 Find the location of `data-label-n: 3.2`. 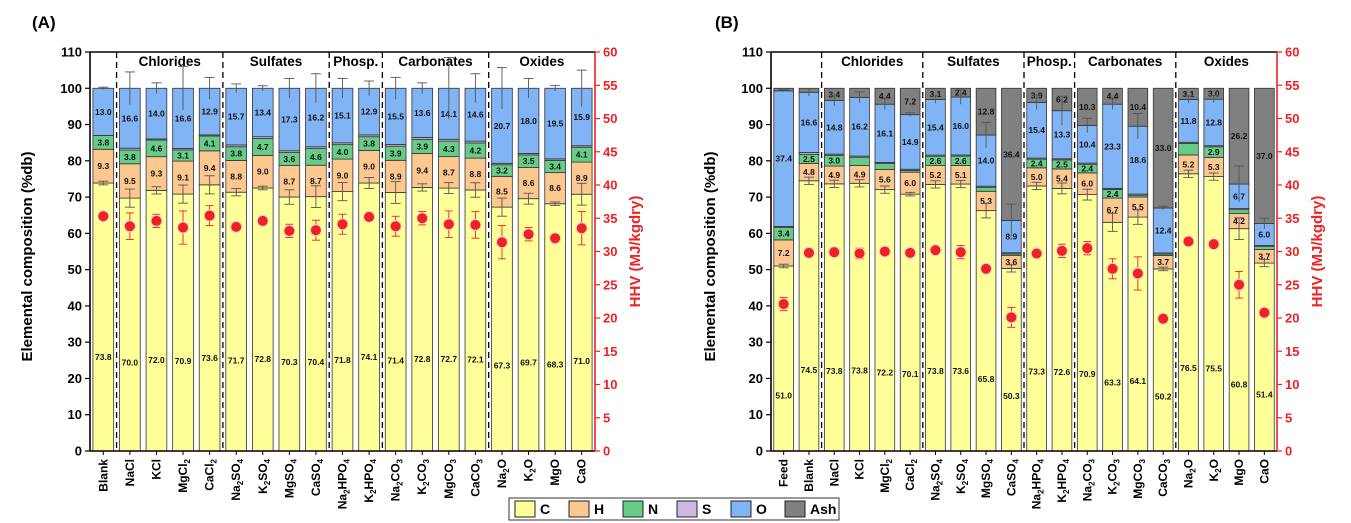

data-label-n: 3.2 is located at coordinates (502, 171).